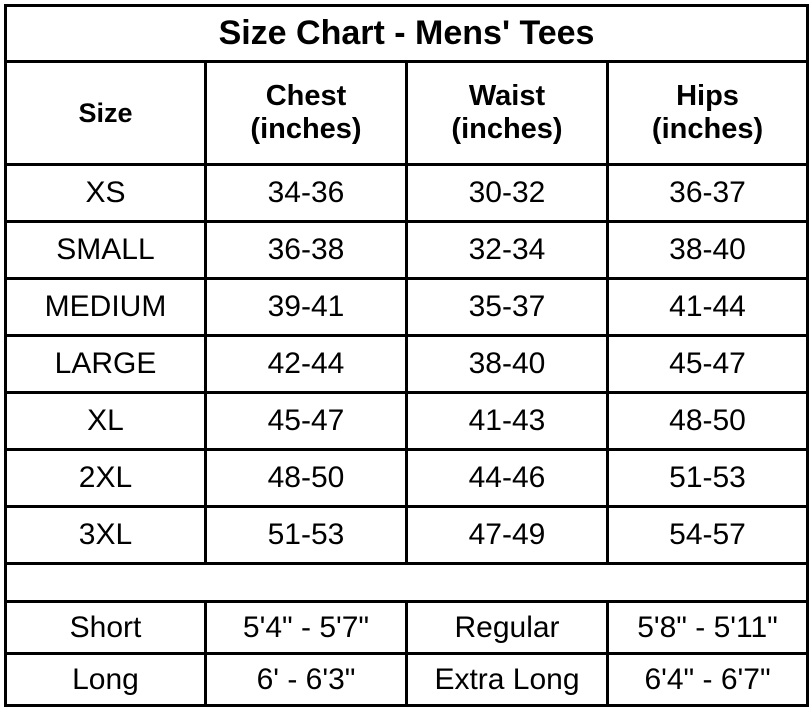 The height and width of the screenshot is (707, 810). Describe the element at coordinates (306, 627) in the screenshot. I see `cell-length-range-short: 5'4" - 5'7"` at that location.